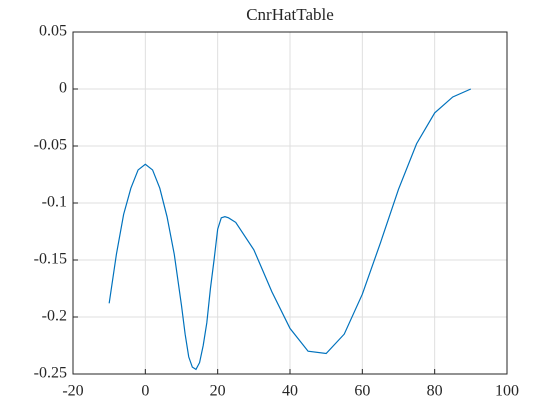  Describe the element at coordinates (63, 88) in the screenshot. I see `y-tick-label: 0` at that location.